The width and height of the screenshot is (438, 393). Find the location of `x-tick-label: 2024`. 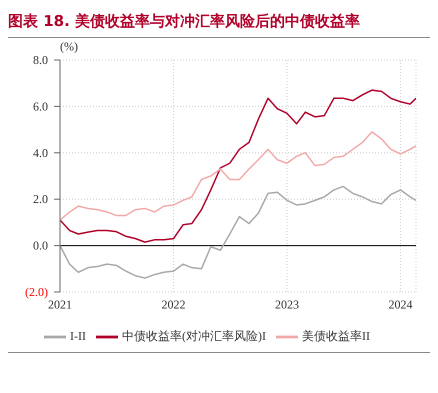

x-tick-label: 2024 is located at coordinates (400, 305).